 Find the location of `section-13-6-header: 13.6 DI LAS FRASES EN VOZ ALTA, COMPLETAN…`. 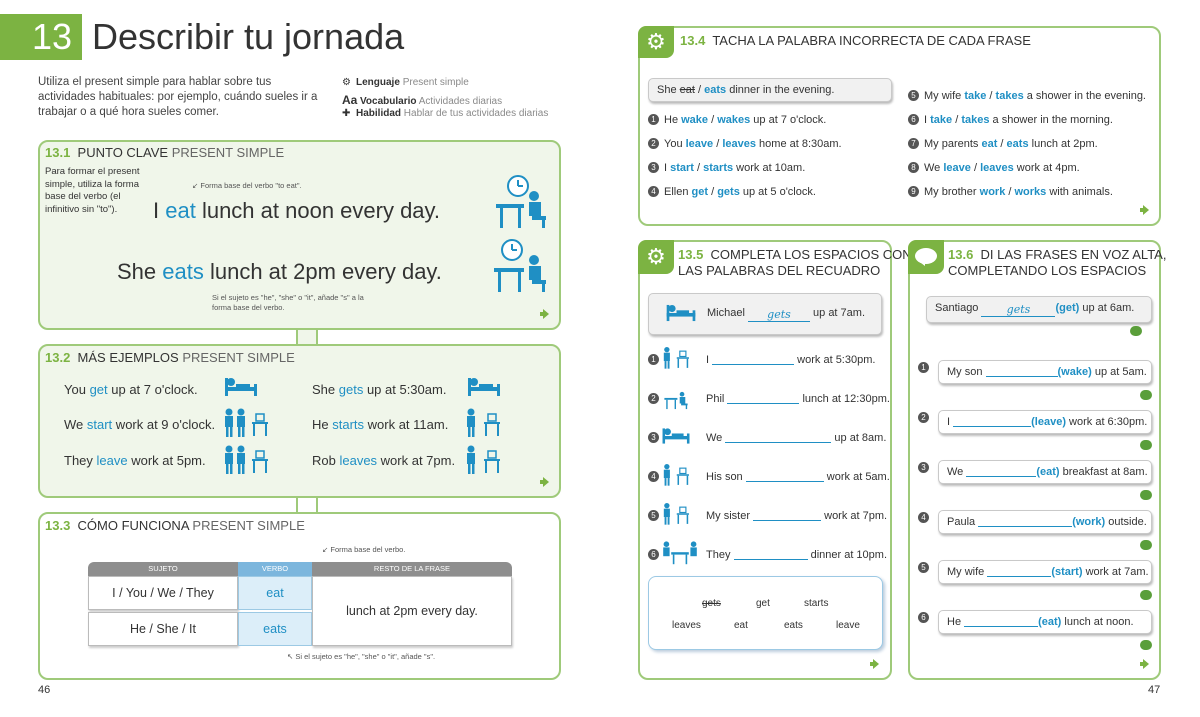

section-13-6-header: 13.6 DI LAS FRASES EN VOZ ALTA, COMPLETAN… is located at coordinates (1057, 262).